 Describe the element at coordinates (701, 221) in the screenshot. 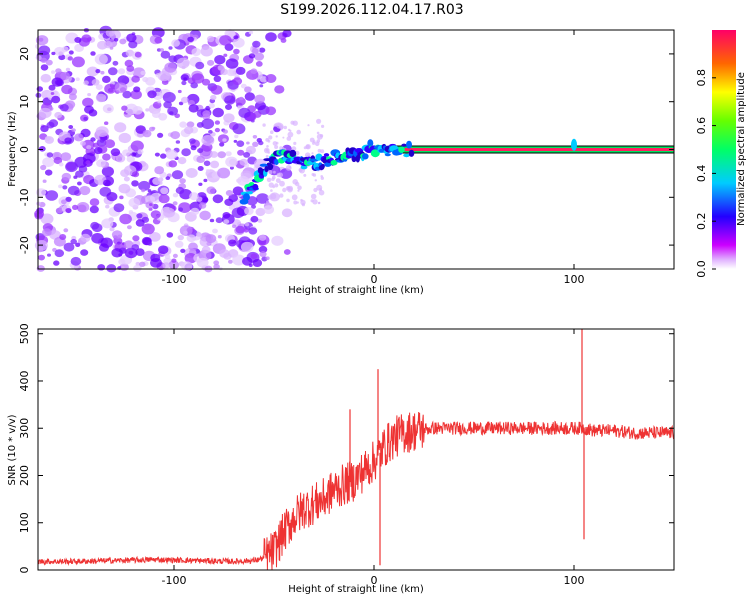

I see `colorbar-tick-label: 0.2` at that location.